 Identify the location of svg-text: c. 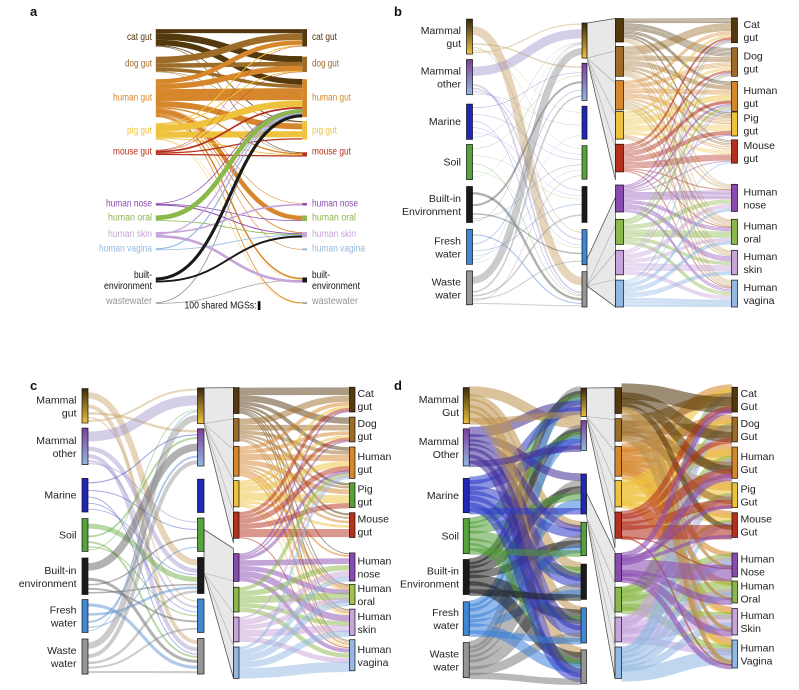
(33, 385).